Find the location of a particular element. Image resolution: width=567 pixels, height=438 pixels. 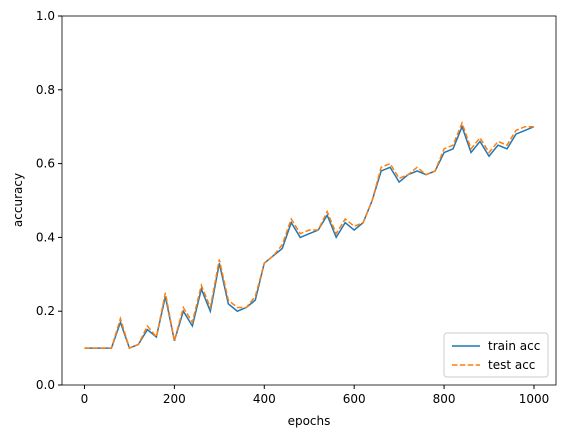

y-tick-label: 0.0 is located at coordinates (45, 385).